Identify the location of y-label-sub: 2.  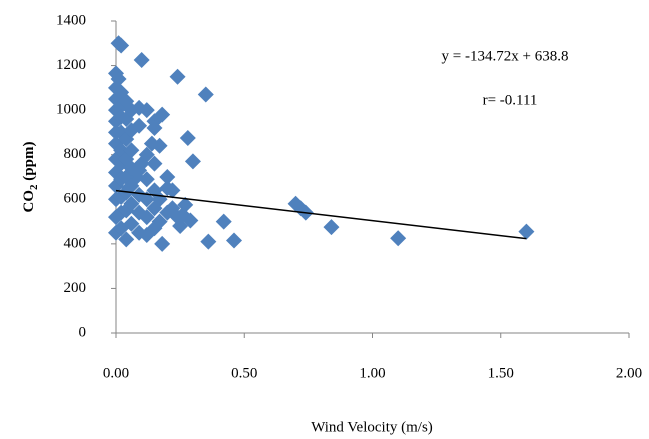
(34, 187).